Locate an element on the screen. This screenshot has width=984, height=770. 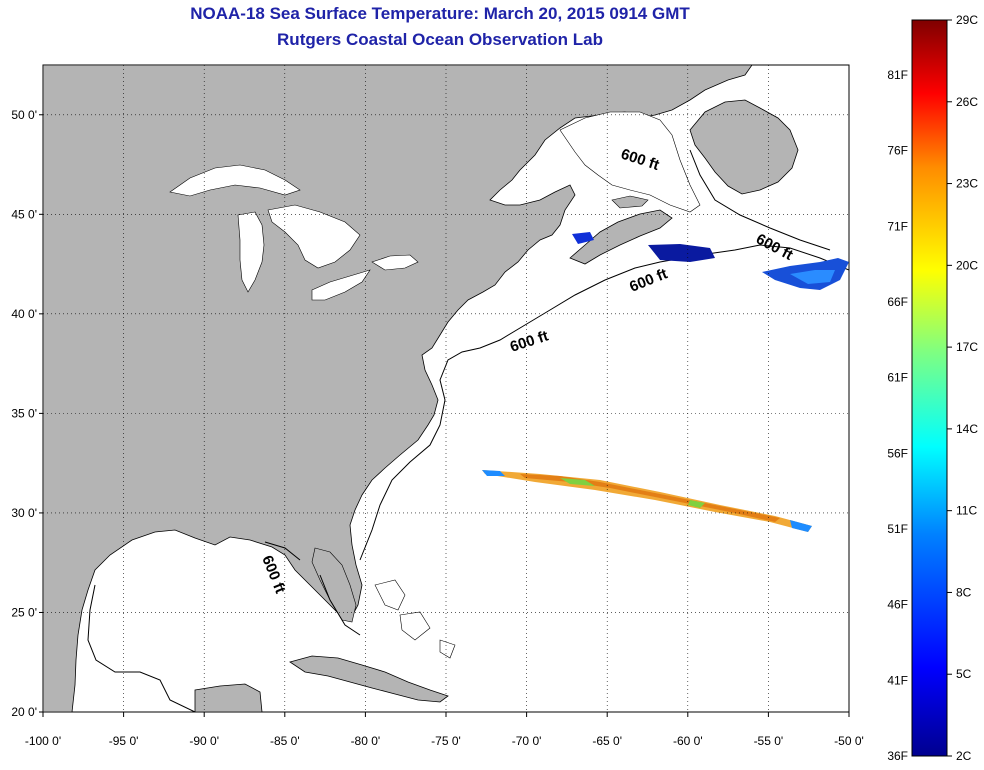
lon-tick-label: -55 0' is located at coordinates (769, 741).